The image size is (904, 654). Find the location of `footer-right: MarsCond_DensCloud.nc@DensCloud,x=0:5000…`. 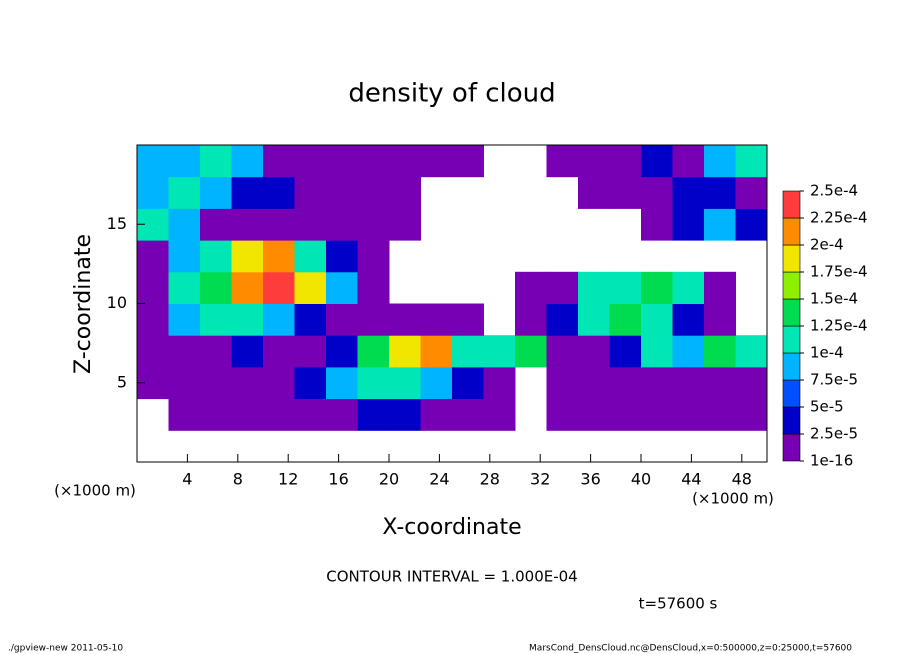

footer-right: MarsCond_DensCloud.nc@DensCloud,x=0:5000… is located at coordinates (690, 649).